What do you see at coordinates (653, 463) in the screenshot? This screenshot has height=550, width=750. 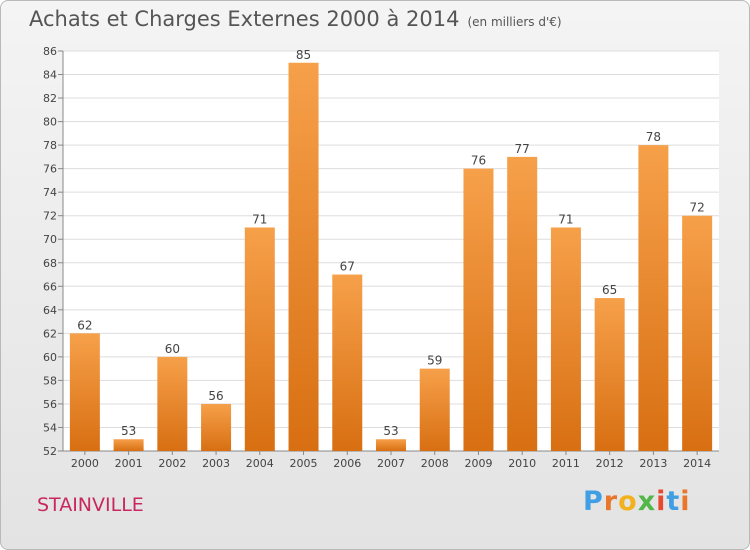 I see `x-tick-label-2013: 2013` at bounding box center [653, 463].